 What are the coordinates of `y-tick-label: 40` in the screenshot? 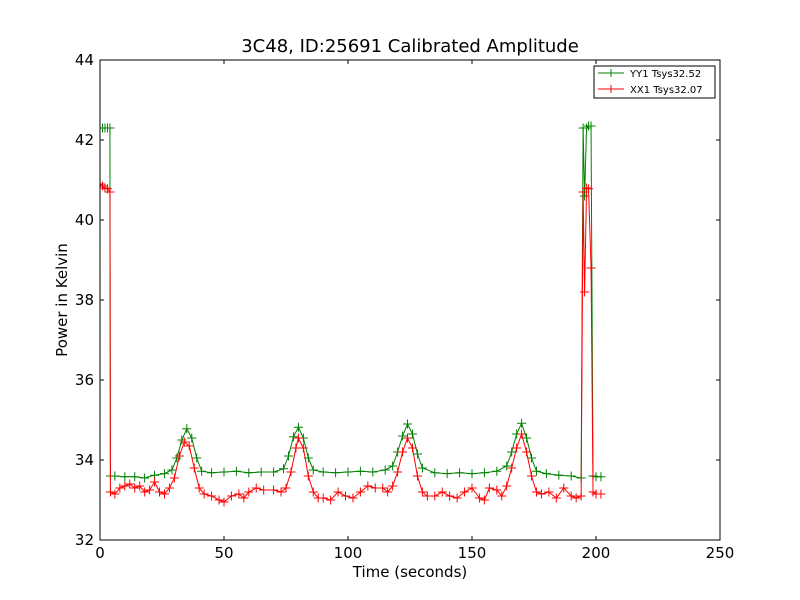 It's located at (84, 220).